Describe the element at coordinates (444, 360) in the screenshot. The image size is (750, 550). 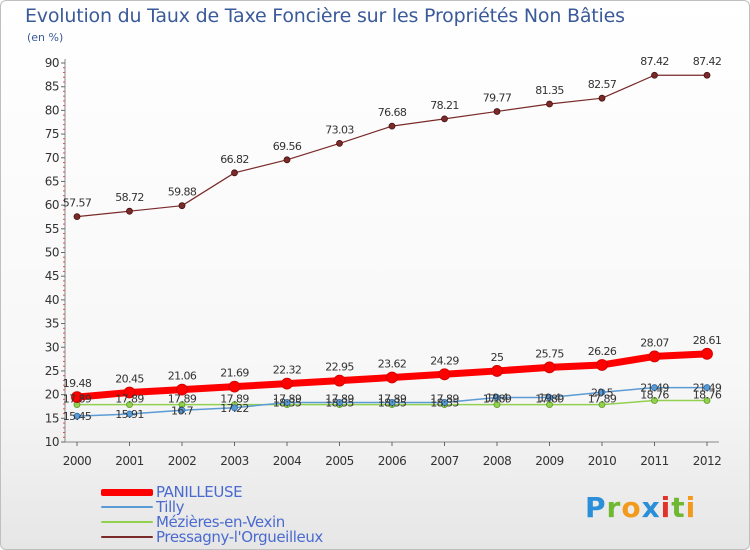
I see `data-label: 24.29` at that location.